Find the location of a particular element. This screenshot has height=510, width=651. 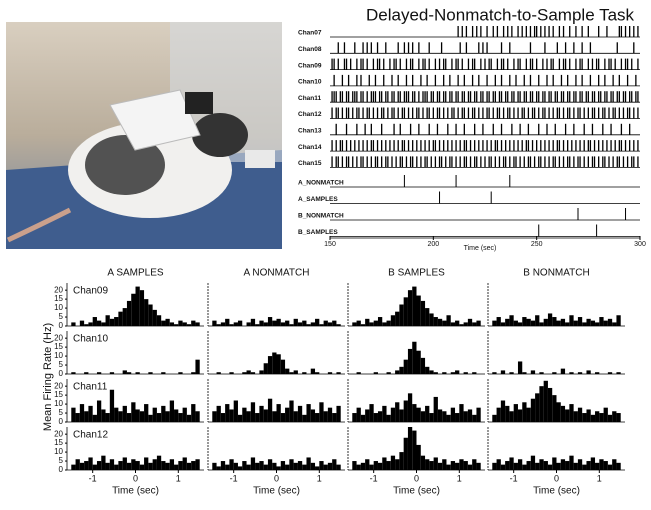

y-axis-label: Mean Firing Rate (Hz) is located at coordinates (48, 377).